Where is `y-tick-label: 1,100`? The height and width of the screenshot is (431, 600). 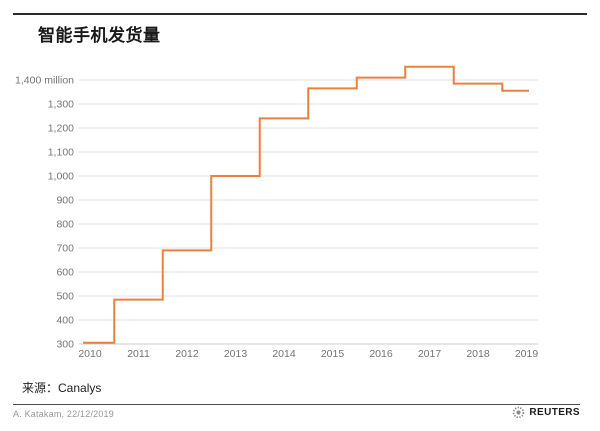
y-tick-label: 1,100 is located at coordinates (61, 153).